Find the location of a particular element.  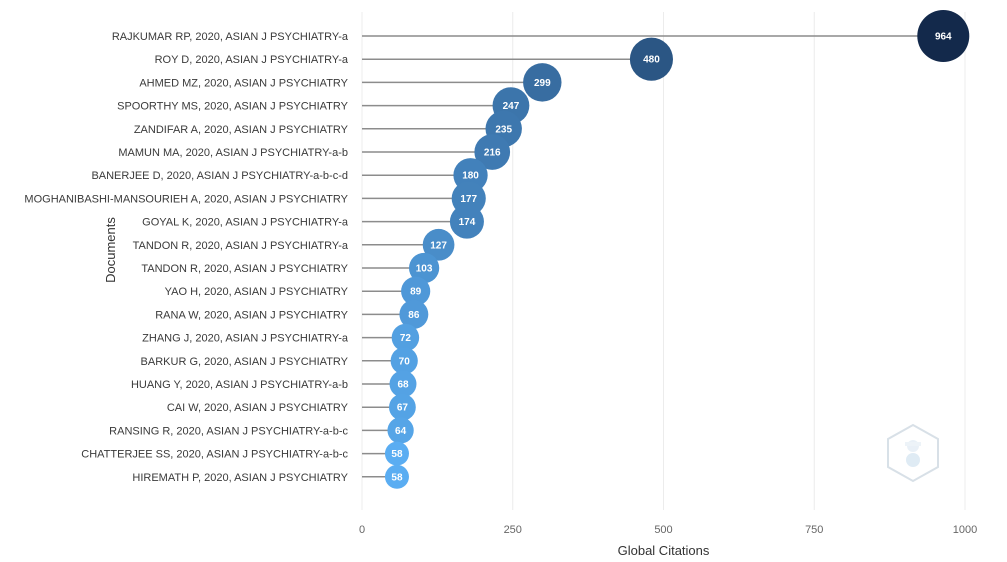

citation-value-label: 86 is located at coordinates (414, 315).